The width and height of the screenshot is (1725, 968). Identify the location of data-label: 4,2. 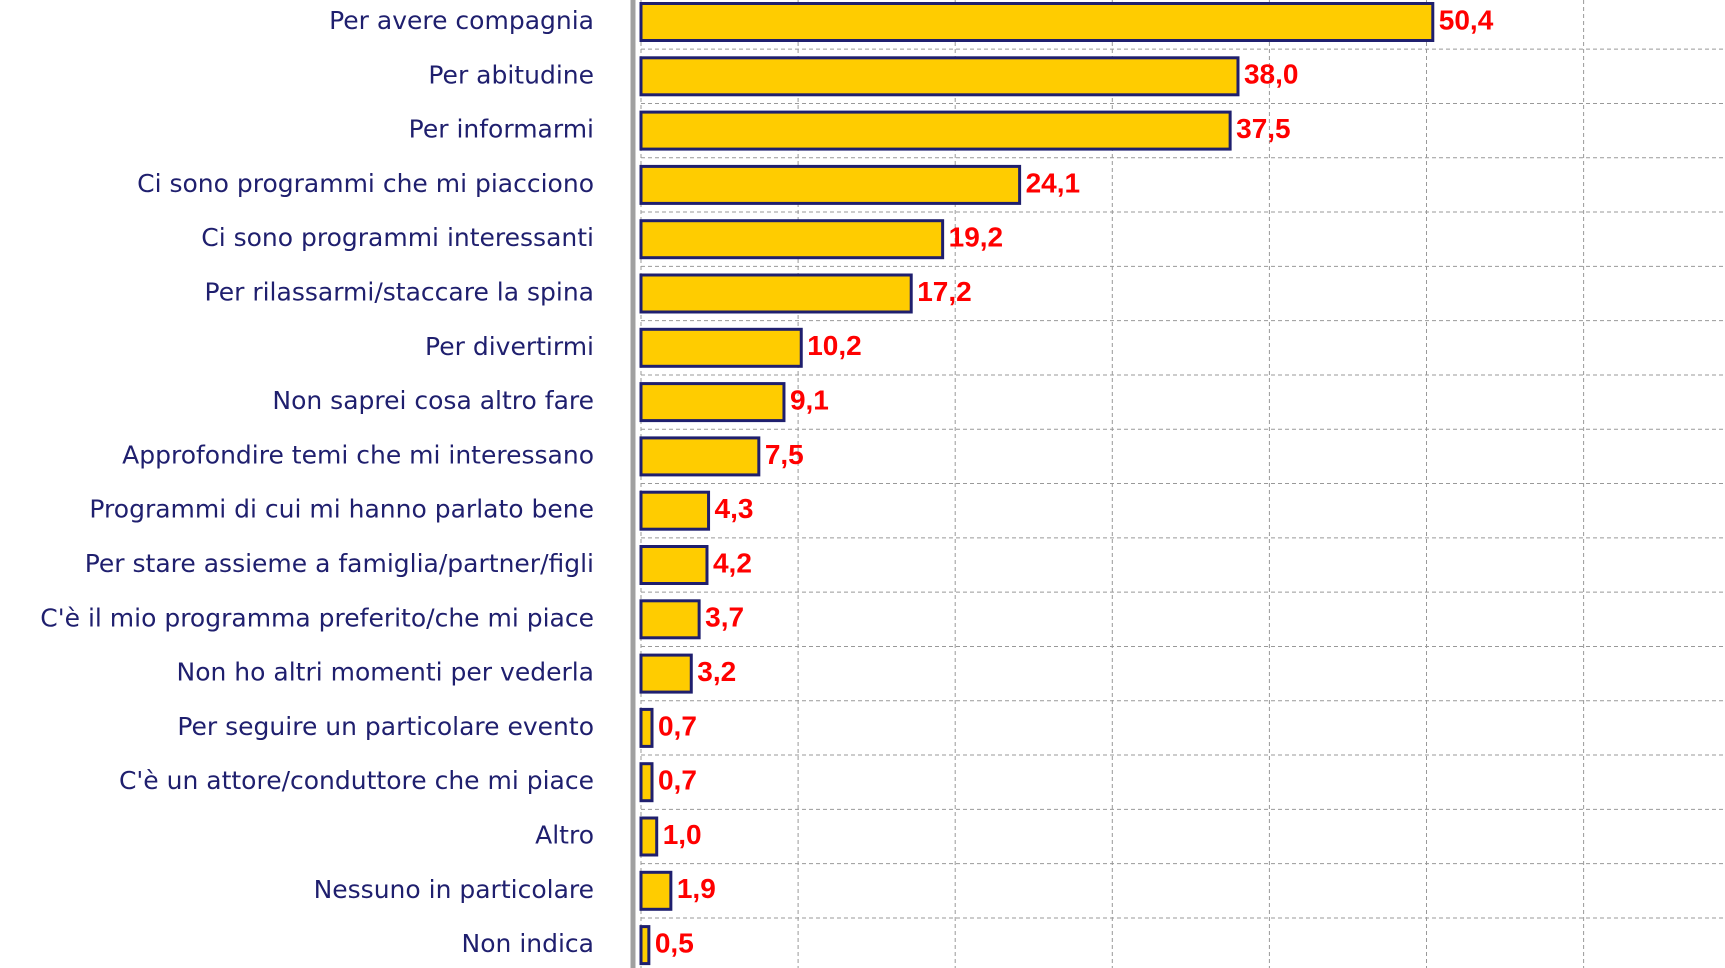
(732, 562).